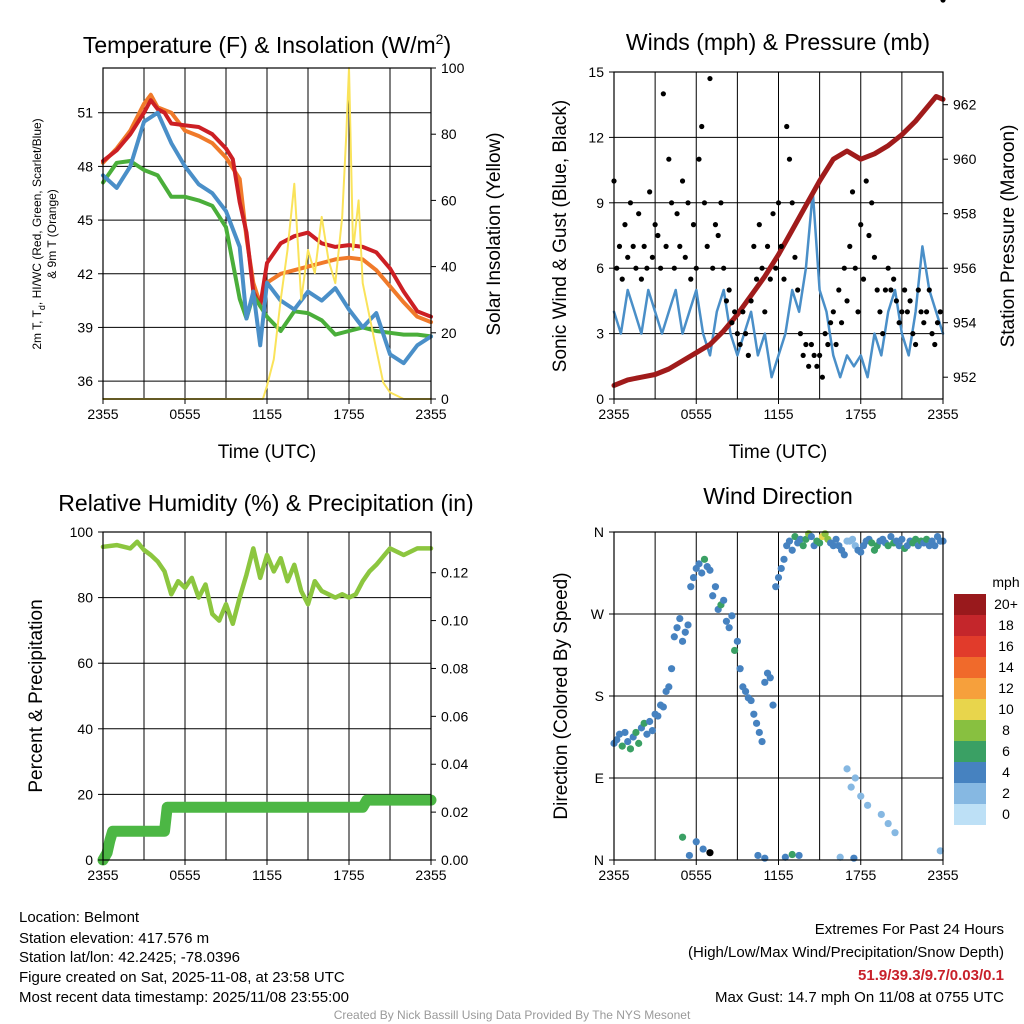  What do you see at coordinates (454, 812) in the screenshot?
I see `rh-y-right-tick: 0.02` at bounding box center [454, 812].